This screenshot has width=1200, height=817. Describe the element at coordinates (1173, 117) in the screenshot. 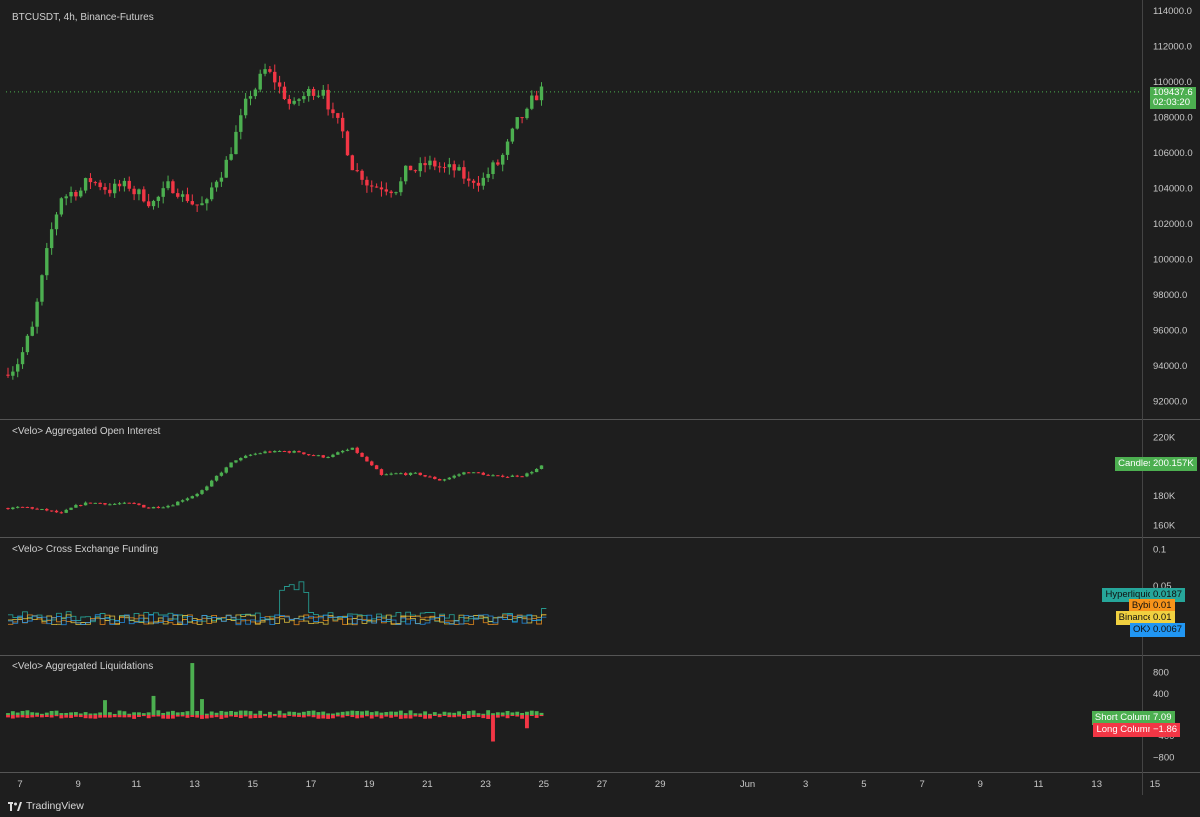

I see `price-tick-label: 108000.0` at that location.